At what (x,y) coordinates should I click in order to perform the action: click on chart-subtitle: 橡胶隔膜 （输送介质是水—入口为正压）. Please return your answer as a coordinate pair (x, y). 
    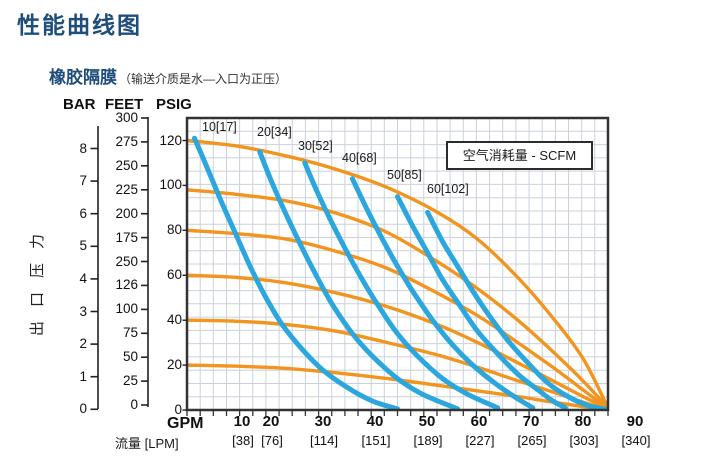
    Looking at the image, I should click on (168, 75).